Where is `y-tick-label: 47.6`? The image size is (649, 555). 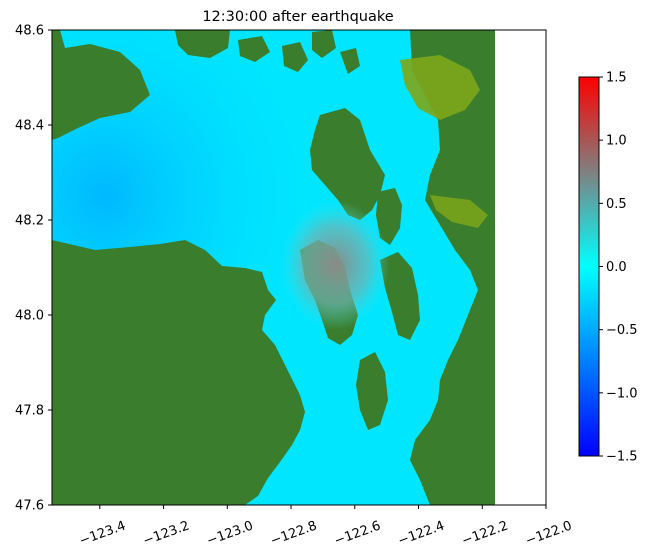 y-tick-label: 47.6 is located at coordinates (29, 506).